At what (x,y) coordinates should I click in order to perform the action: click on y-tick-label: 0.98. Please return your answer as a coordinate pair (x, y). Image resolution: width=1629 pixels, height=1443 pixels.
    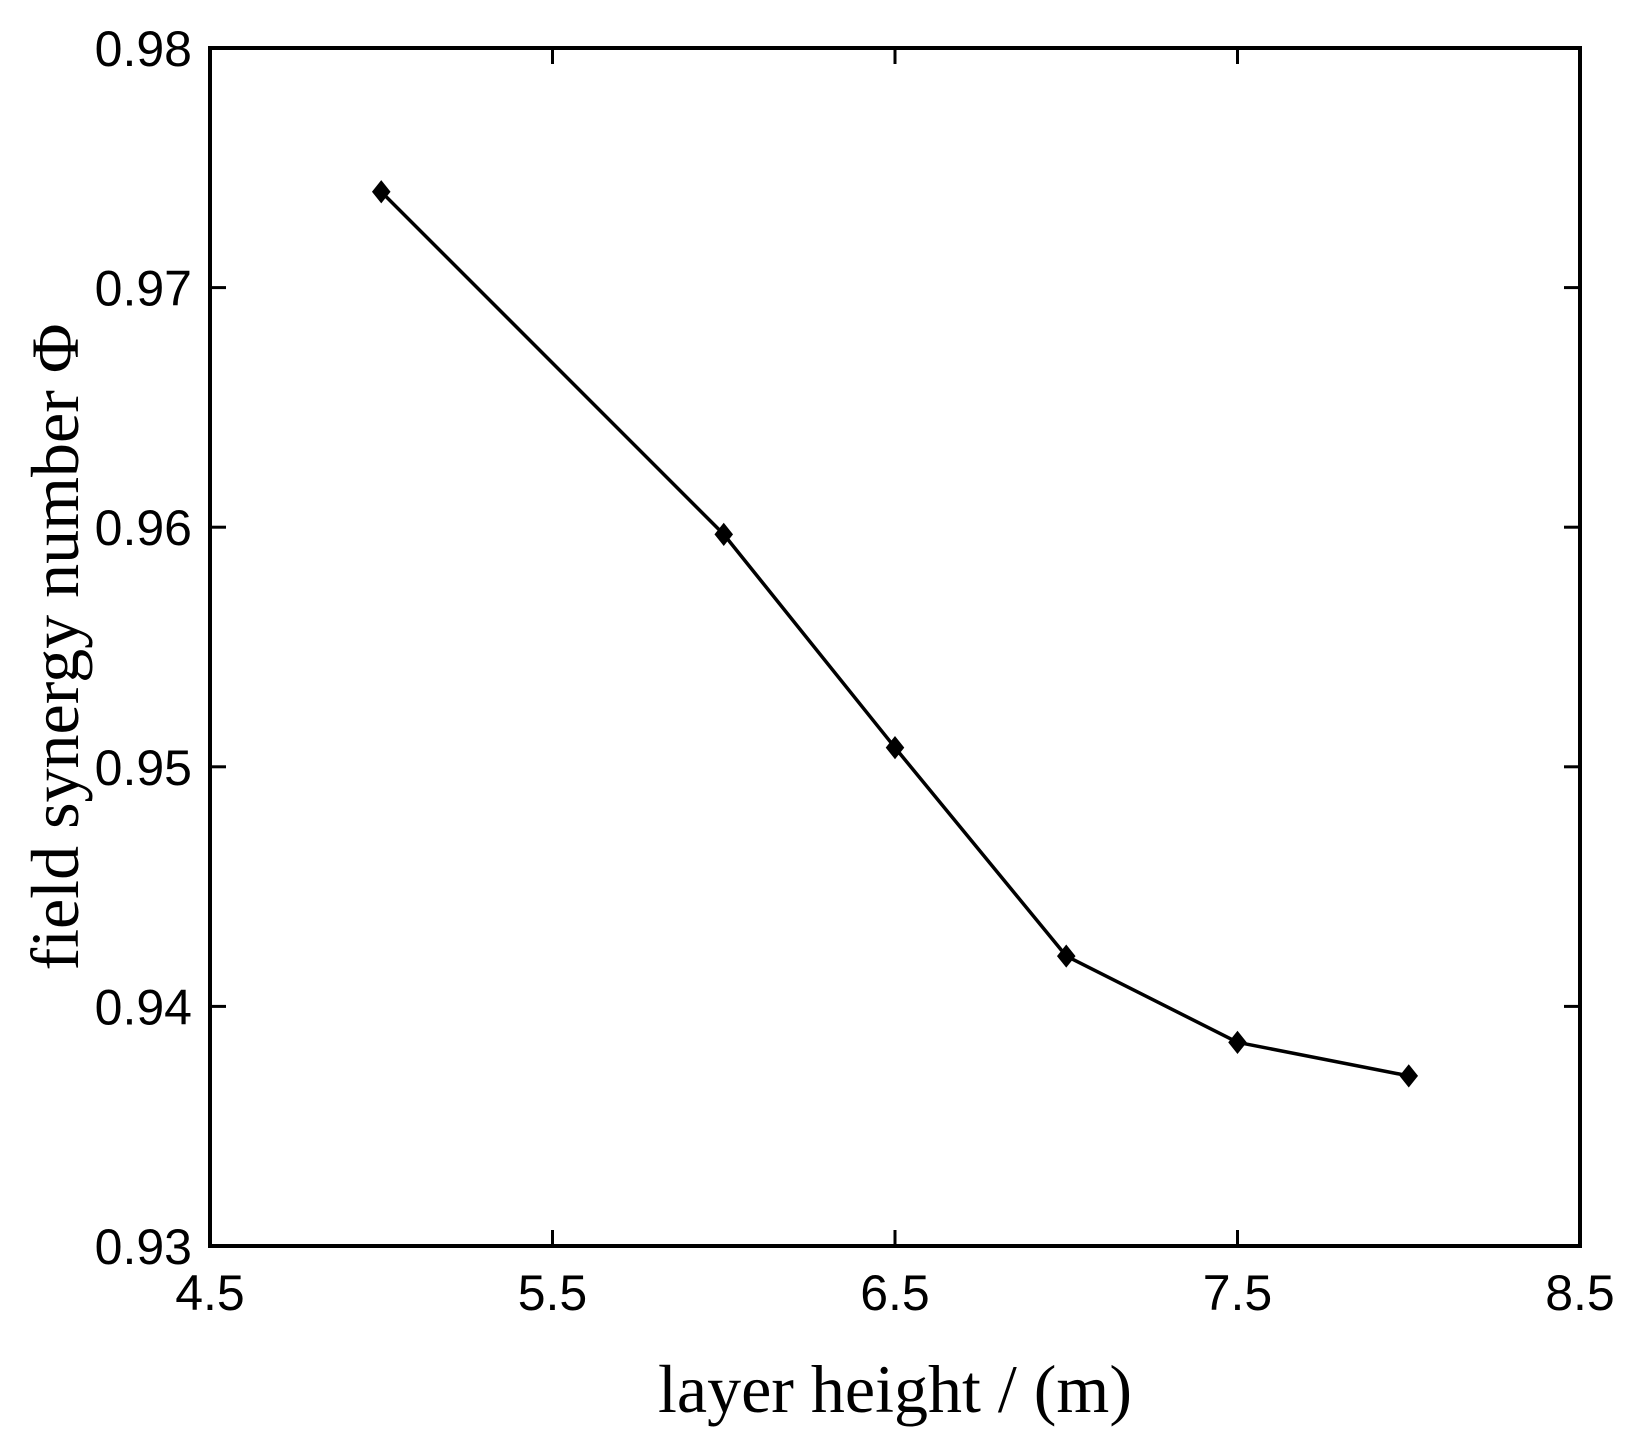
    Looking at the image, I should click on (143, 49).